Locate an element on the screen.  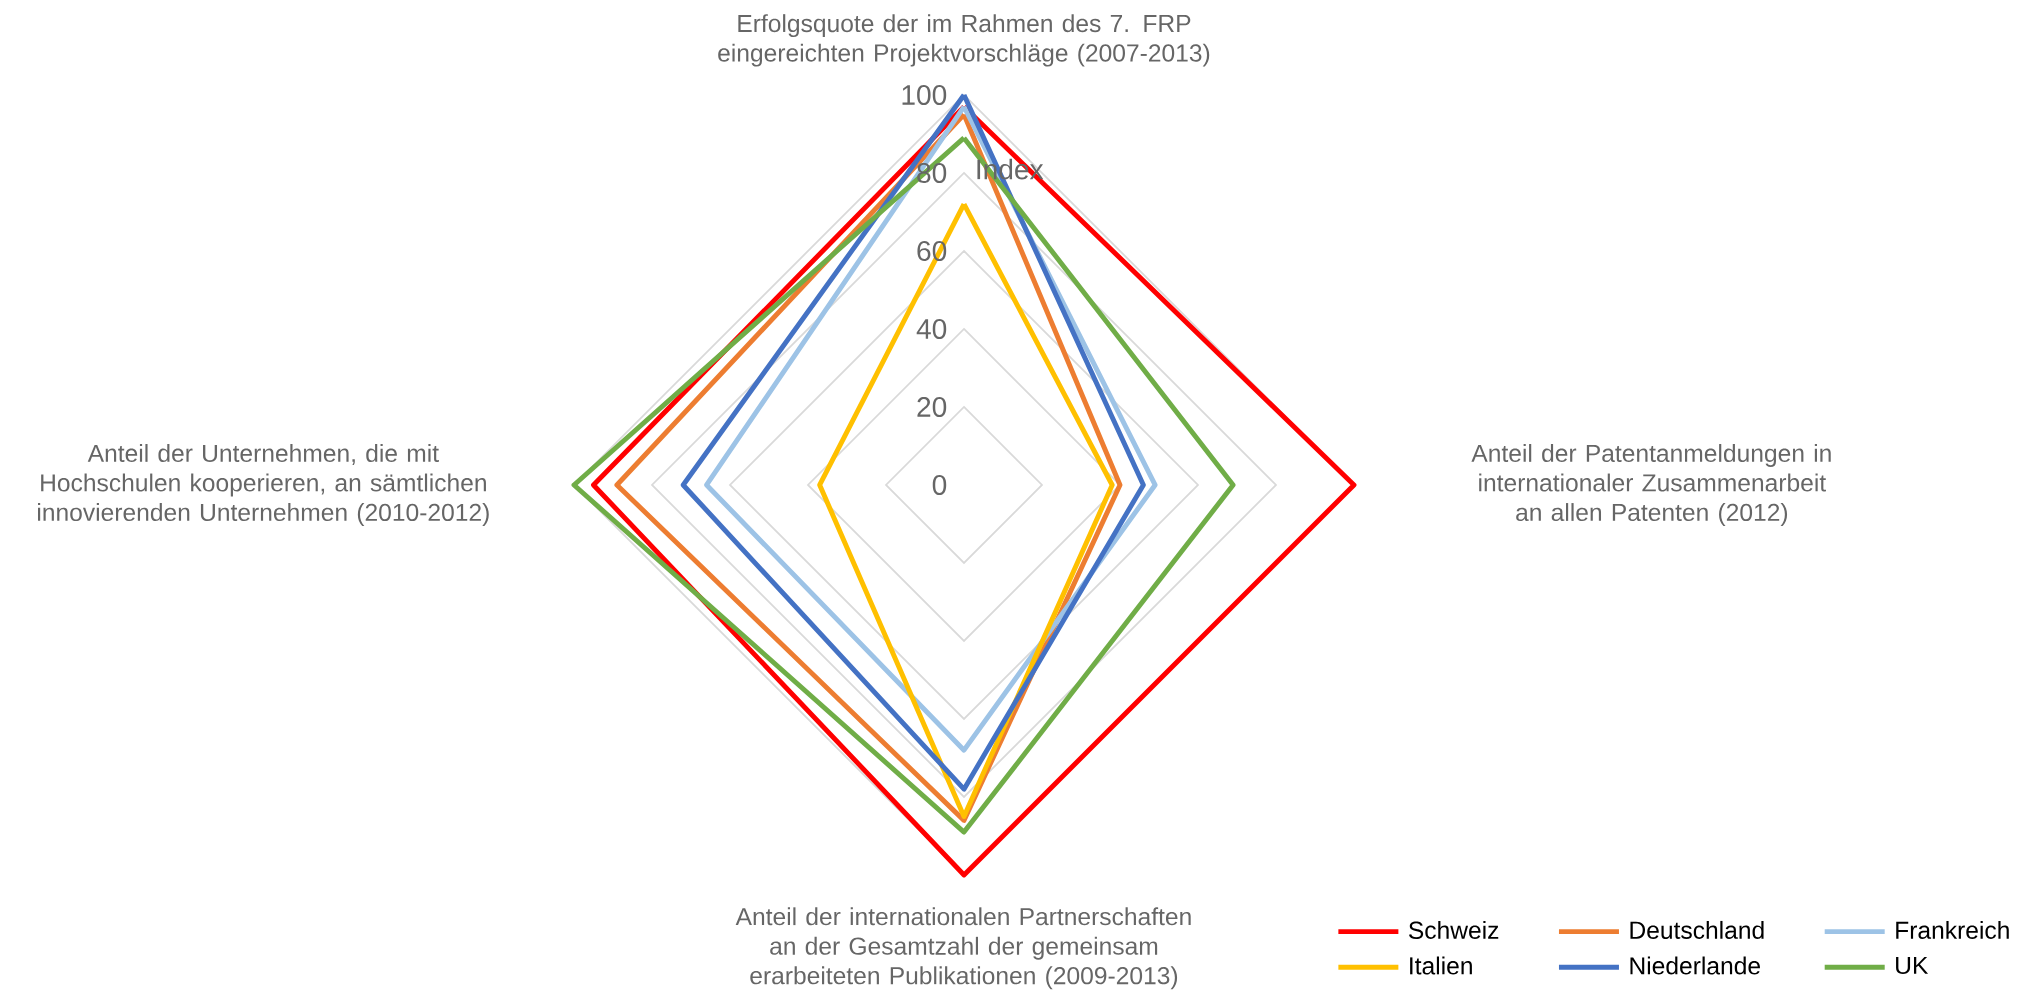
spoke-label: Anteil der internationalen Partnerschaften an der Gesamtzahl der gemeinsam erarbeiteten Publikationen (2009-2013) is located at coordinates (963, 948).